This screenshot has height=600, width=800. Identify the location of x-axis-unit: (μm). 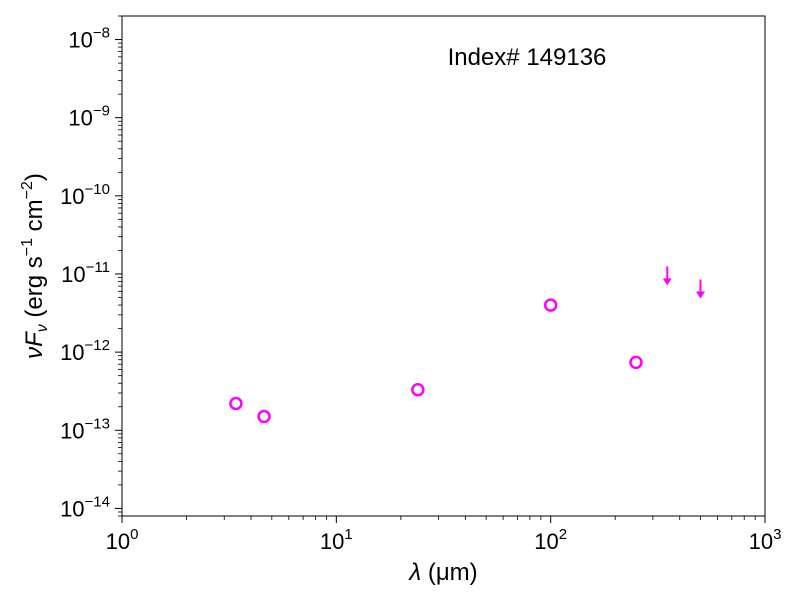
(449, 572).